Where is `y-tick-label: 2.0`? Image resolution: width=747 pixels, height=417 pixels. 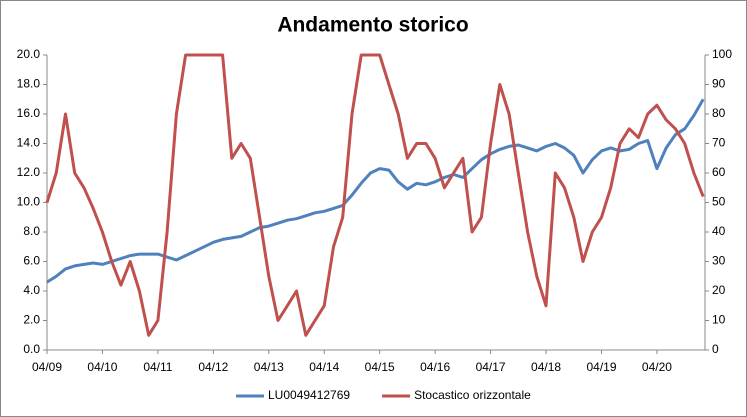
y-tick-label: 2.0 is located at coordinates (31, 320).